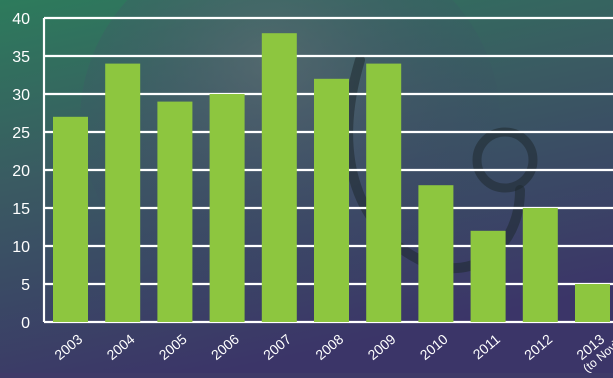  What do you see at coordinates (70, 219) in the screenshot?
I see `bar-2003` at bounding box center [70, 219].